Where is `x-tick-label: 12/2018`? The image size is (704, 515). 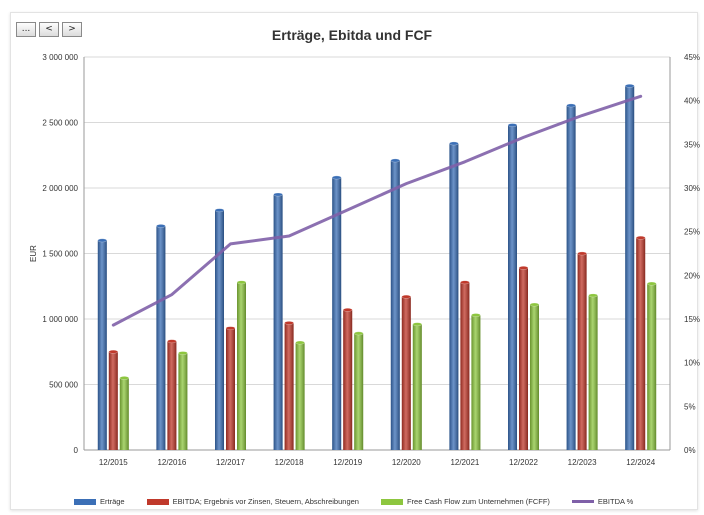
x-tick-label: 12/2018 is located at coordinates (289, 462).